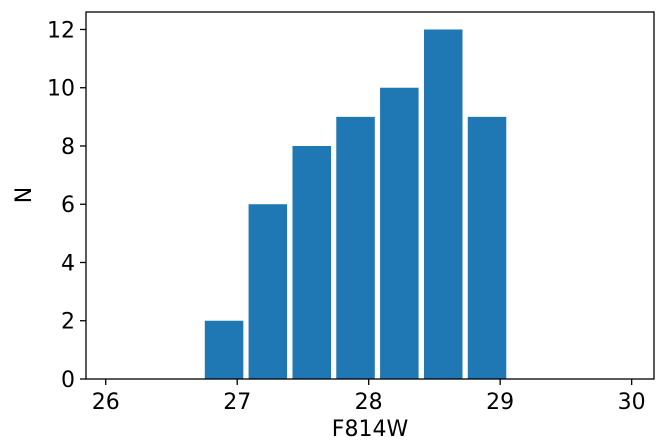 This screenshot has width=660, height=446. Describe the element at coordinates (68, 322) in the screenshot. I see `y-tick-label: 2` at that location.